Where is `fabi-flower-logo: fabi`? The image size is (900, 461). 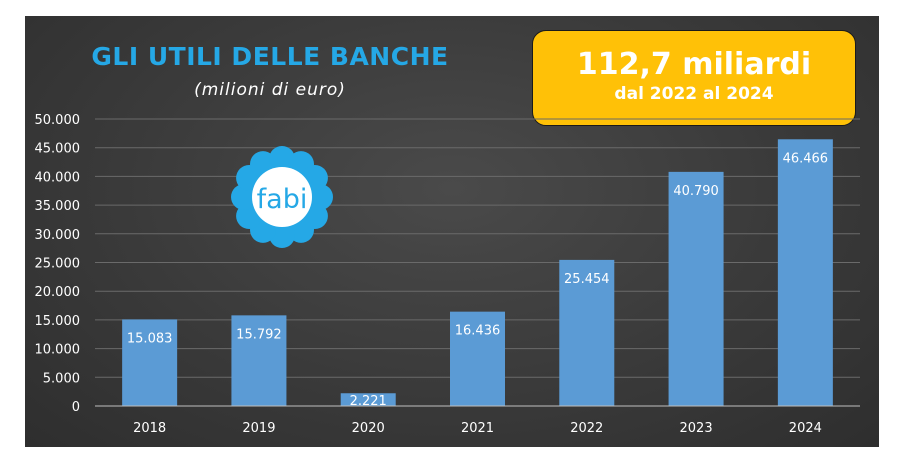 fabi-flower-logo: fabi is located at coordinates (282, 197).